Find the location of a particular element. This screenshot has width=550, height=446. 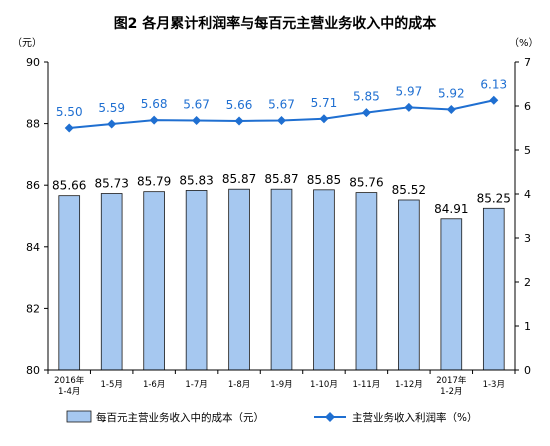

x-tick-label-9: 1-12月 is located at coordinates (409, 385).